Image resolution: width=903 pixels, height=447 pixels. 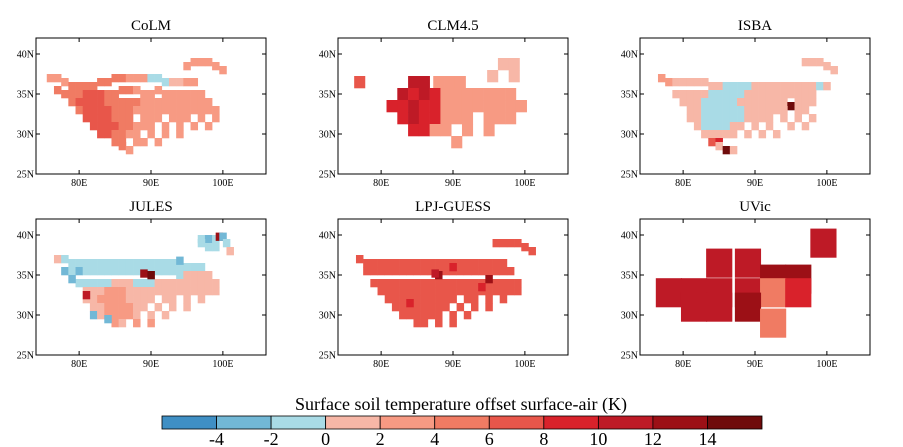 What do you see at coordinates (444, 103) in the screenshot?
I see `map-panel: CLM4.5 80E 90E 100E 25N 30N 35N 40N` at bounding box center [444, 103].